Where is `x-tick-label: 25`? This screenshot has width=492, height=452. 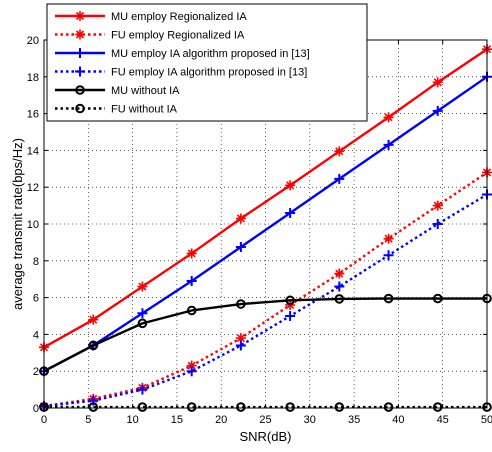 x-tick-label: 25 is located at coordinates (265, 420).